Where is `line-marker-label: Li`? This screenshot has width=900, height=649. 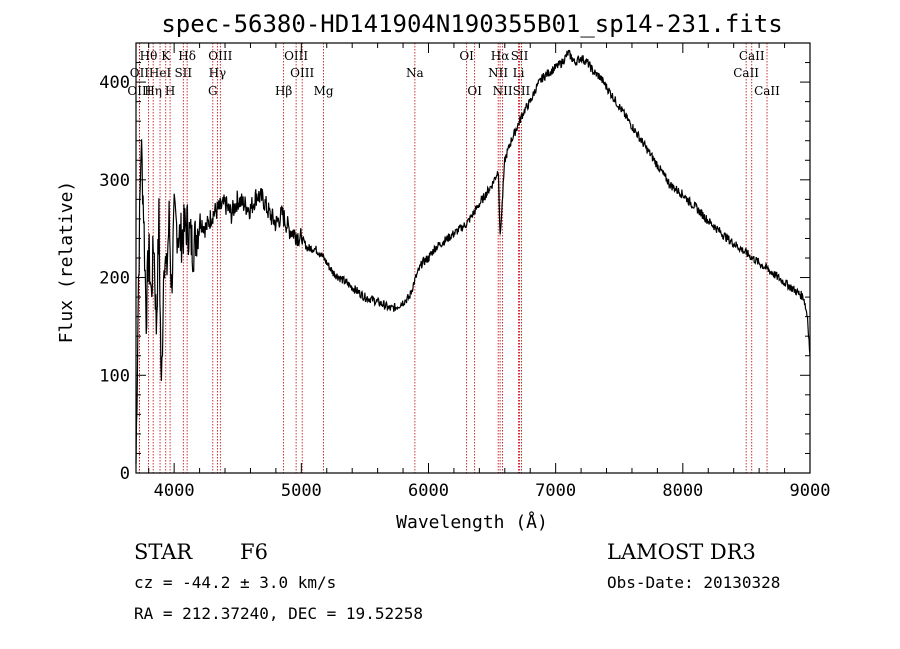
line-marker-label: Li is located at coordinates (519, 73).